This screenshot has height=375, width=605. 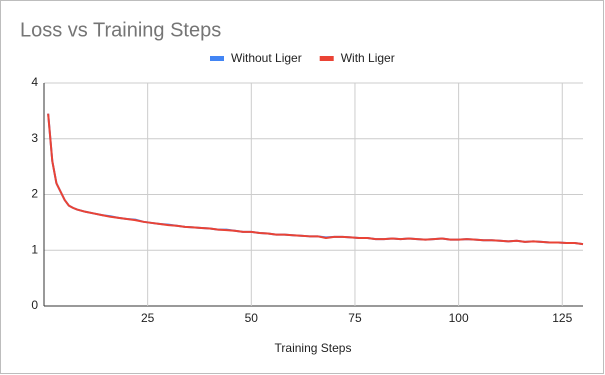 I want to click on x-tick-label: 100, so click(x=459, y=318).